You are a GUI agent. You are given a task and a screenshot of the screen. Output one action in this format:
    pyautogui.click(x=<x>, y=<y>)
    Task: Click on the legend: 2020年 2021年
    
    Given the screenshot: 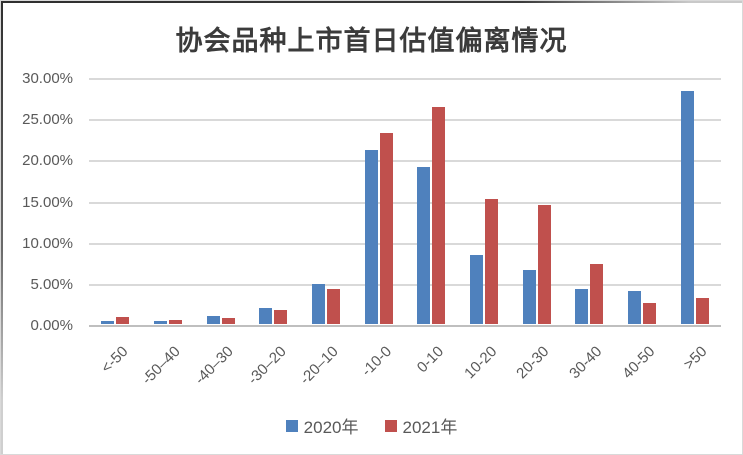 What is the action you would take?
    pyautogui.click(x=371, y=425)
    